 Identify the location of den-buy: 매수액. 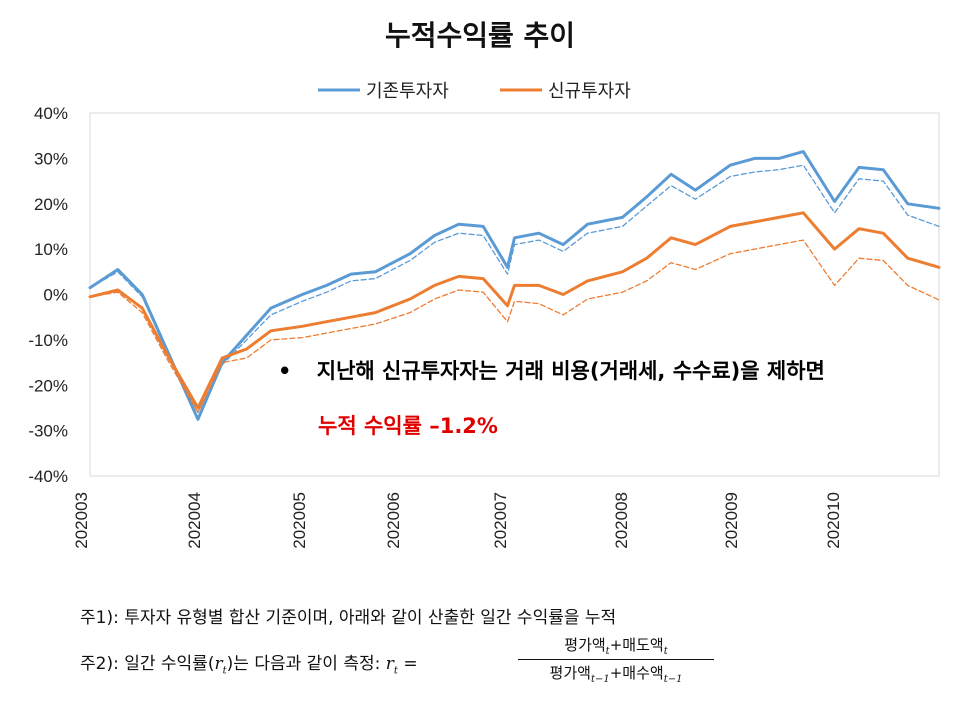
(643, 673).